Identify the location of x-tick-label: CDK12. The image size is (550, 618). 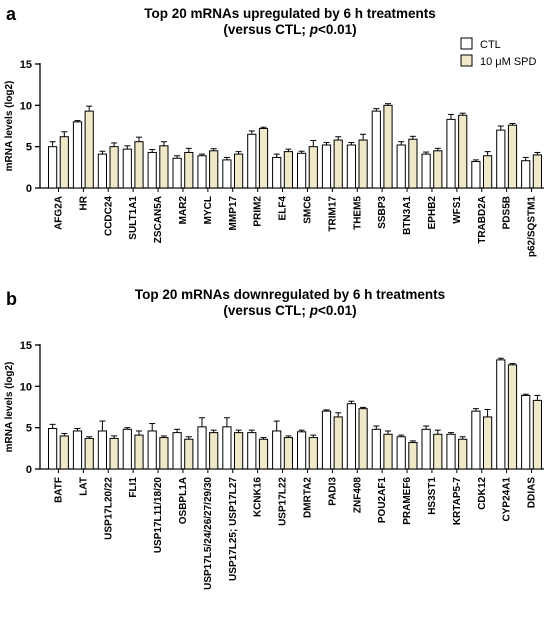
(482, 493).